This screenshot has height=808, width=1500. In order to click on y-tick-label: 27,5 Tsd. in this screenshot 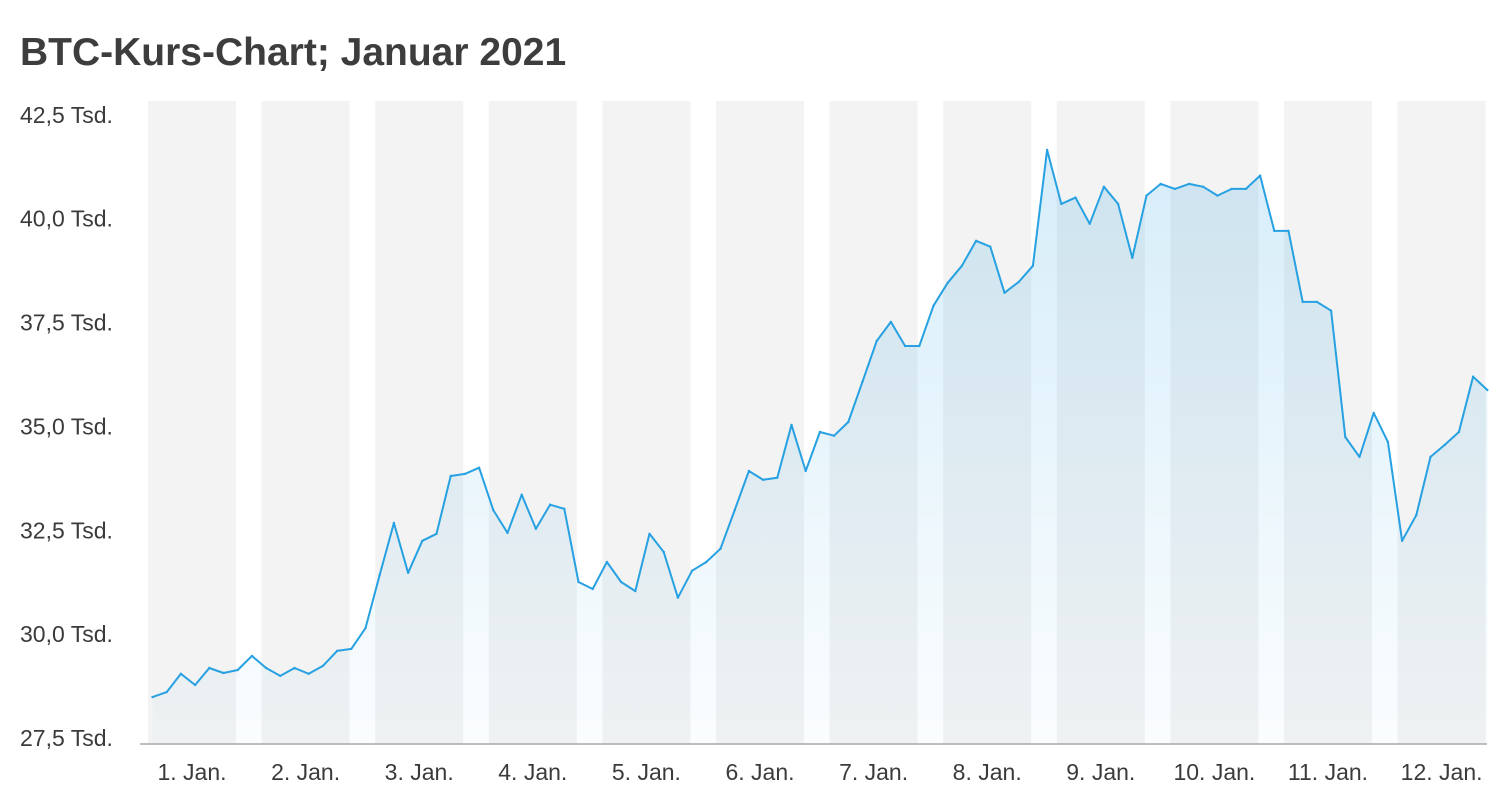, I will do `click(66, 738)`.